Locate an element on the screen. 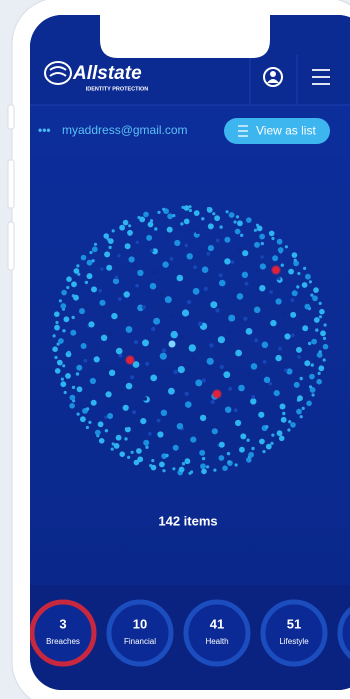 The image size is (350, 699). account-email: myaddress@gmail.com is located at coordinates (125, 130).